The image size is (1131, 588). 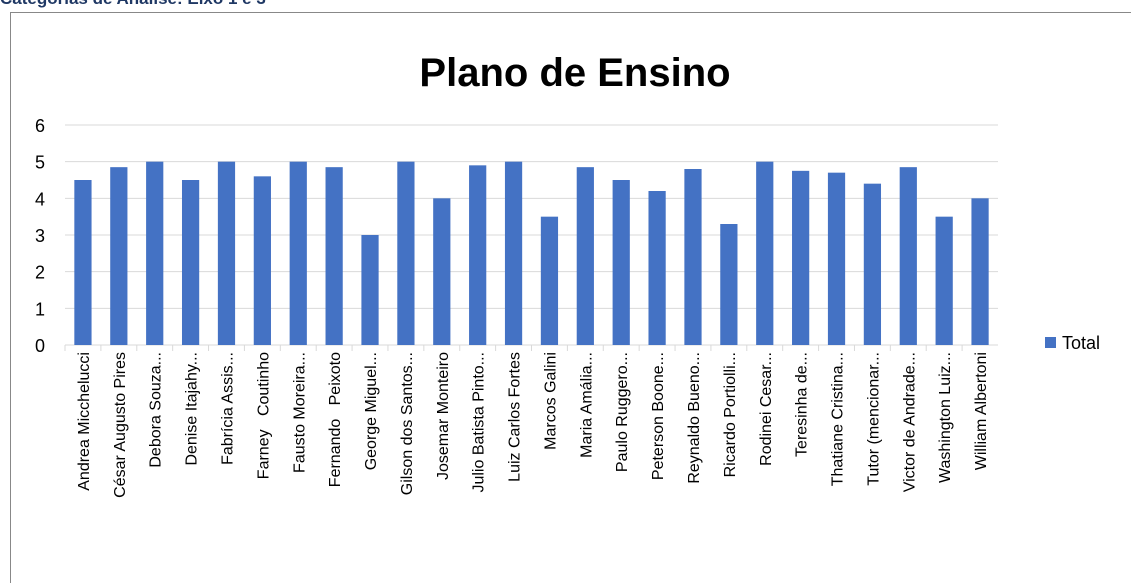 What do you see at coordinates (1081, 343) in the screenshot?
I see `legend-label: Total` at bounding box center [1081, 343].